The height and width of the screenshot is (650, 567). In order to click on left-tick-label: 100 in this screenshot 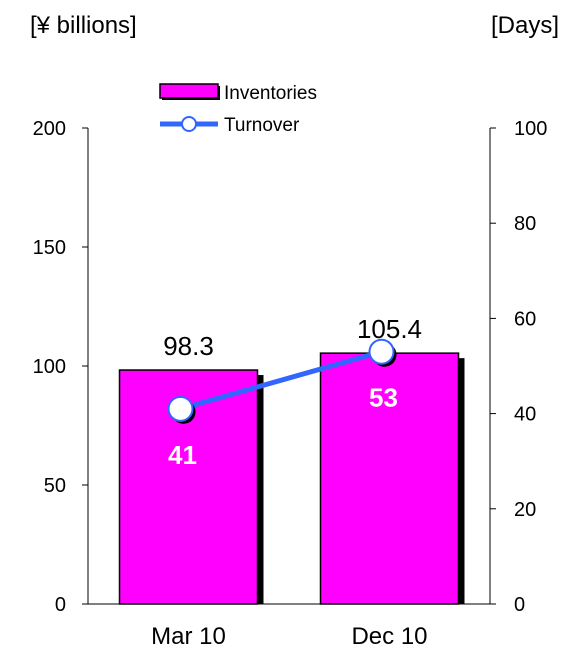, I will do `click(49, 367)`.